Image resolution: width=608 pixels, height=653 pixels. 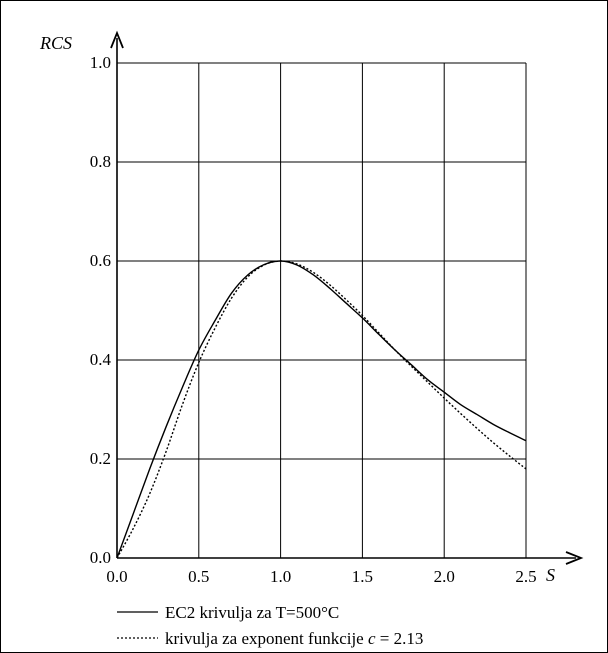 I want to click on x-tick-label-2: 1.0, so click(x=280, y=576).